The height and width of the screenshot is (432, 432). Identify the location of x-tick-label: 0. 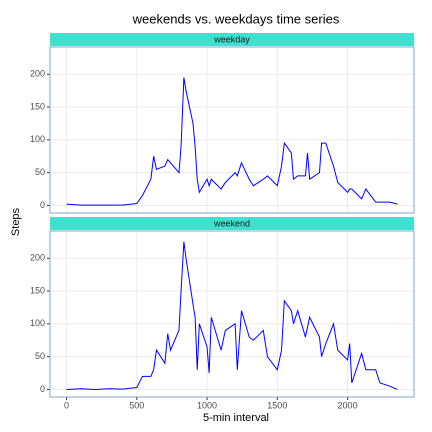
(66, 405).